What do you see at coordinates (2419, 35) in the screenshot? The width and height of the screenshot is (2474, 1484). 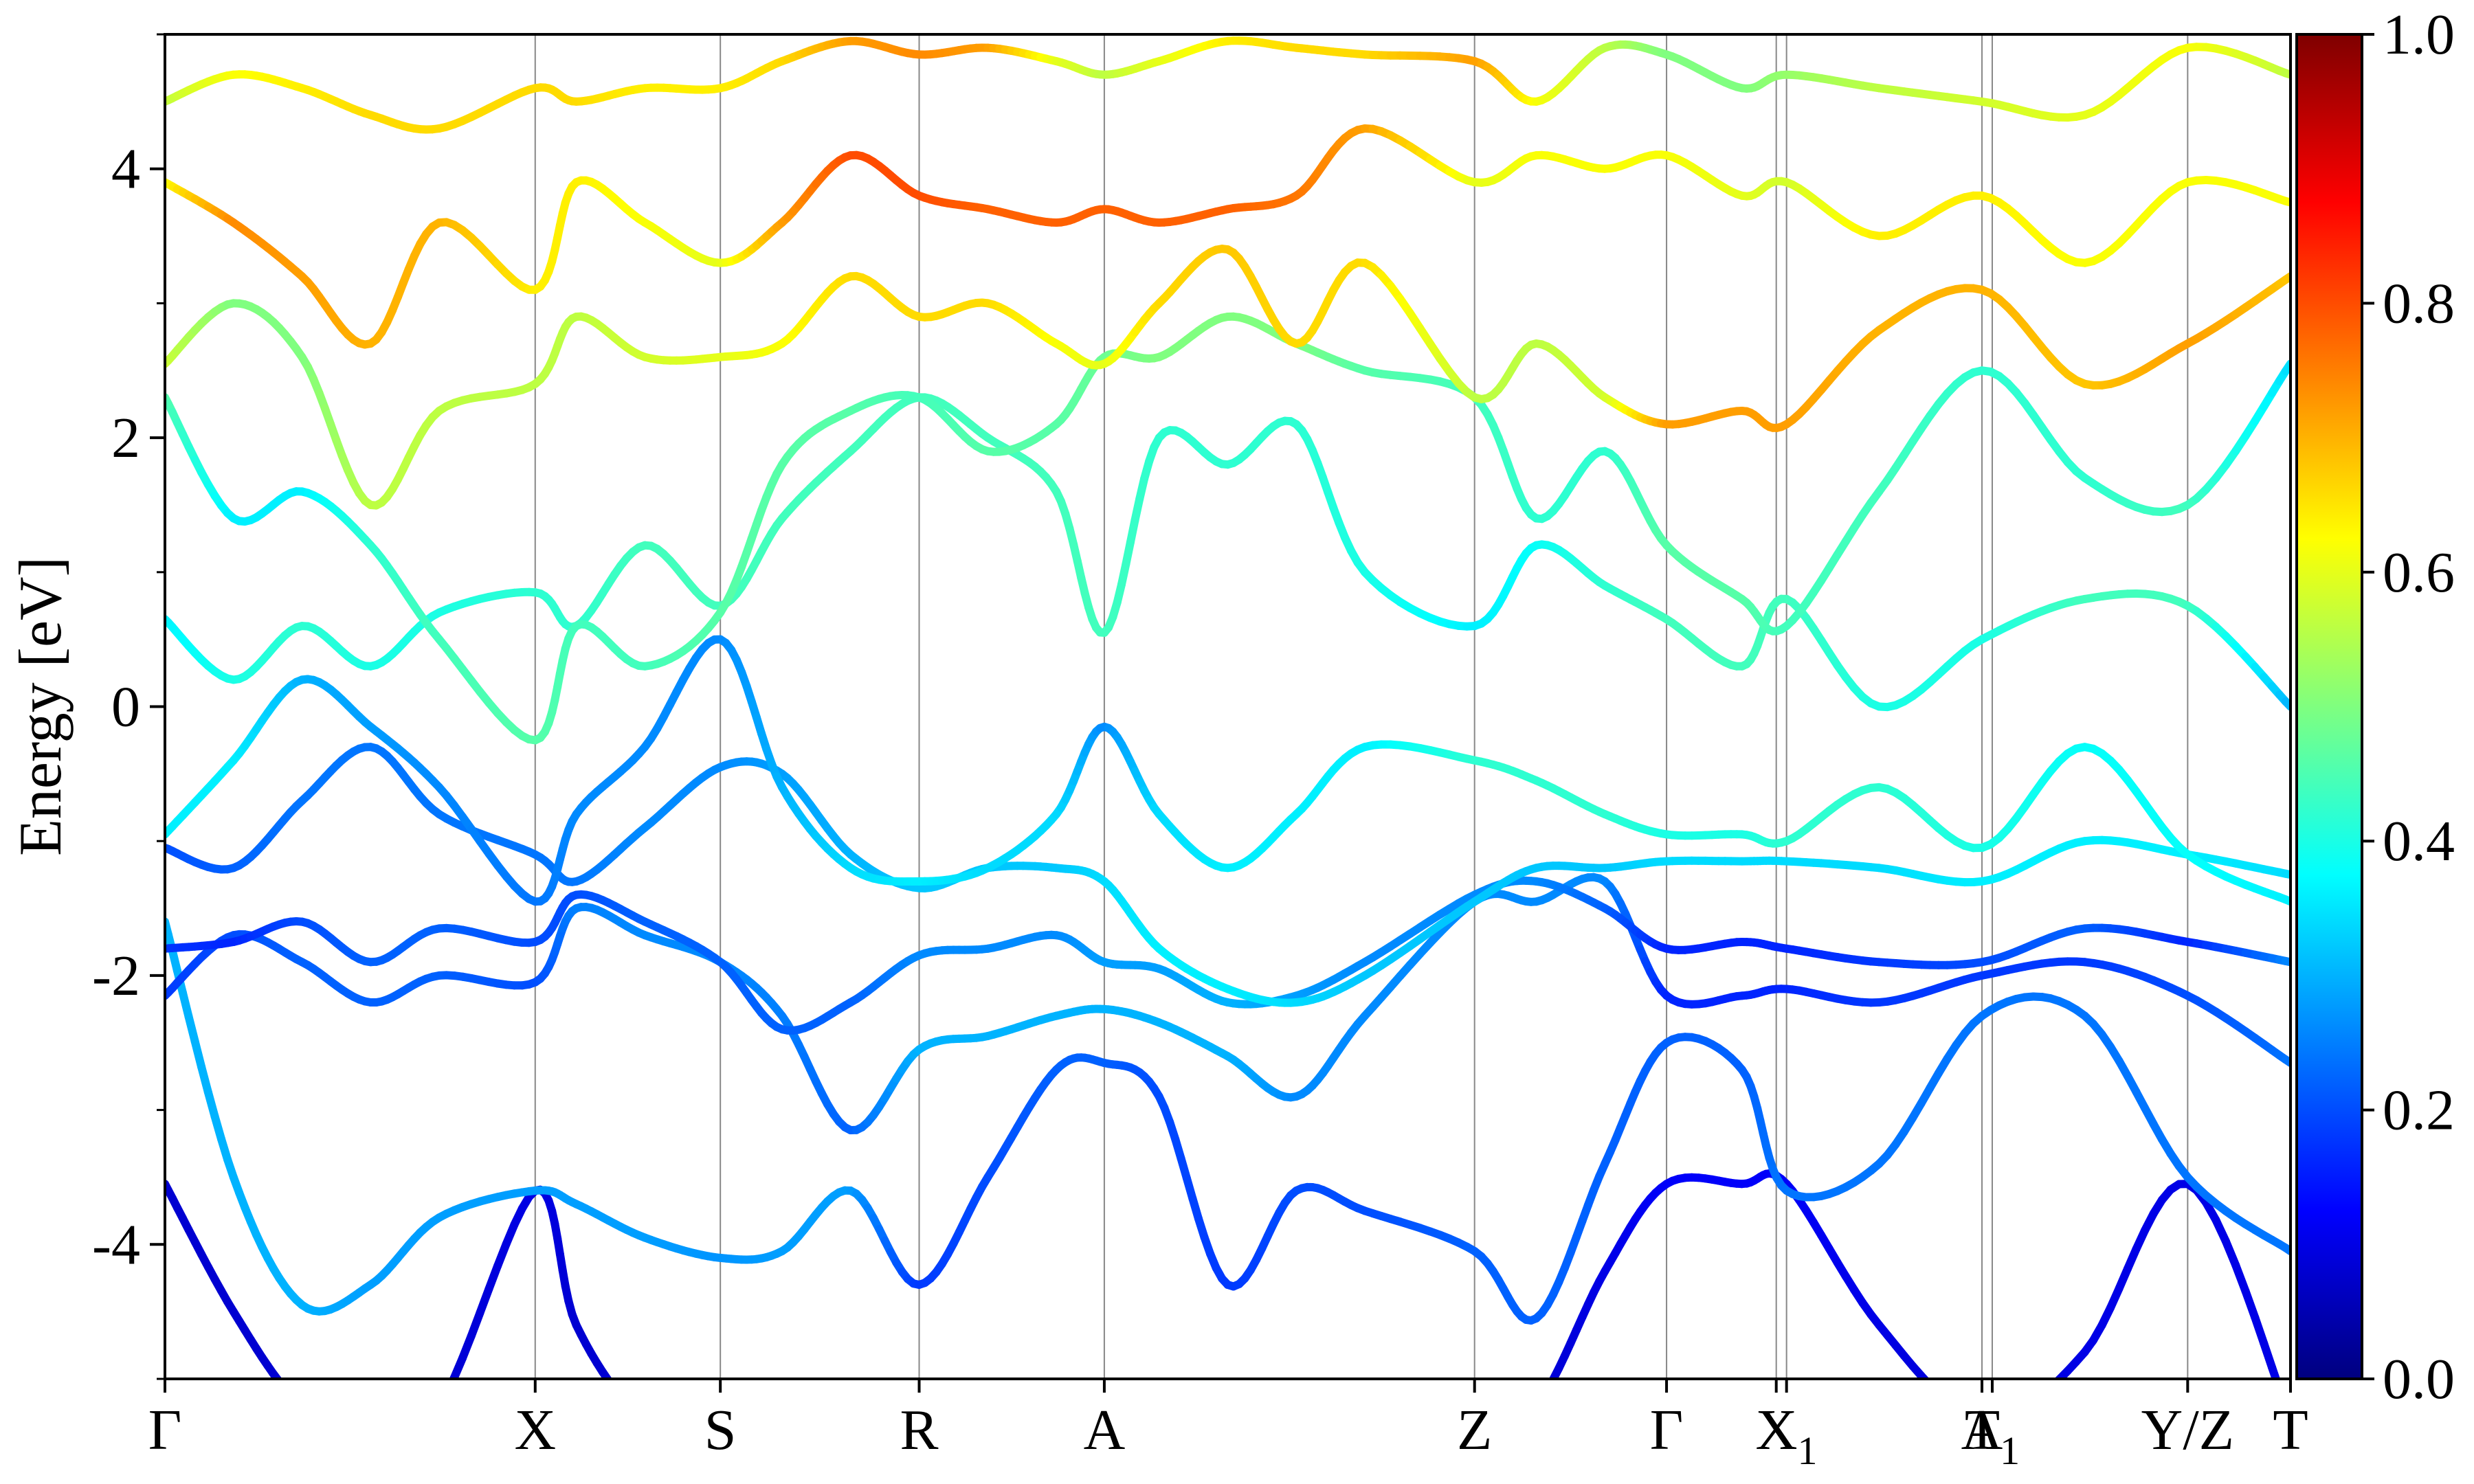 I see `colorbar-label-5: 1.0` at bounding box center [2419, 35].